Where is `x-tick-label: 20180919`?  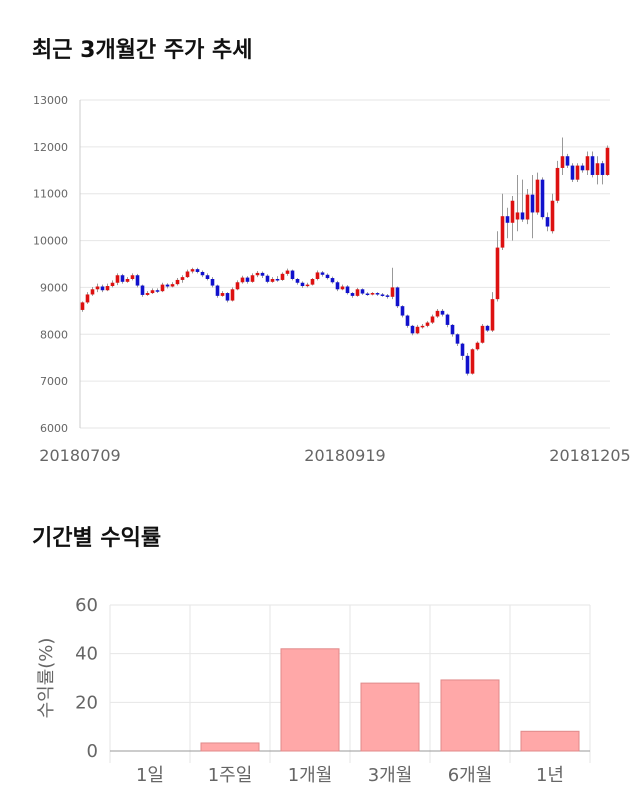 x-tick-label: 20180919 is located at coordinates (344, 455).